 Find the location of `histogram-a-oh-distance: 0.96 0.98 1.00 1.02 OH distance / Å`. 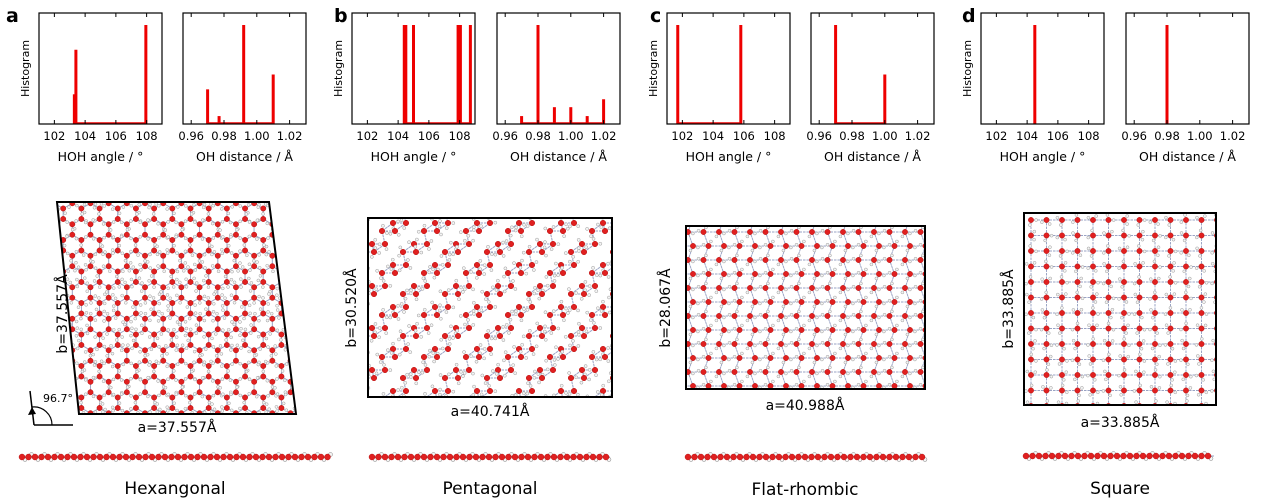

histogram-a-oh-distance: 0.96 0.98 1.00 1.02 OH distance / Å is located at coordinates (242, 88).